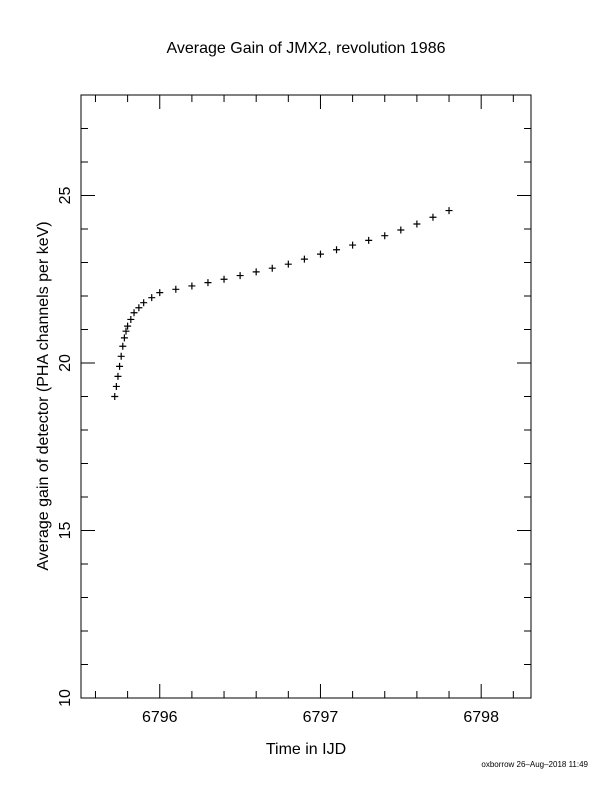 The width and height of the screenshot is (612, 792). I want to click on footer: oxborrow 26–Aug–2018 11:49, so click(534, 764).